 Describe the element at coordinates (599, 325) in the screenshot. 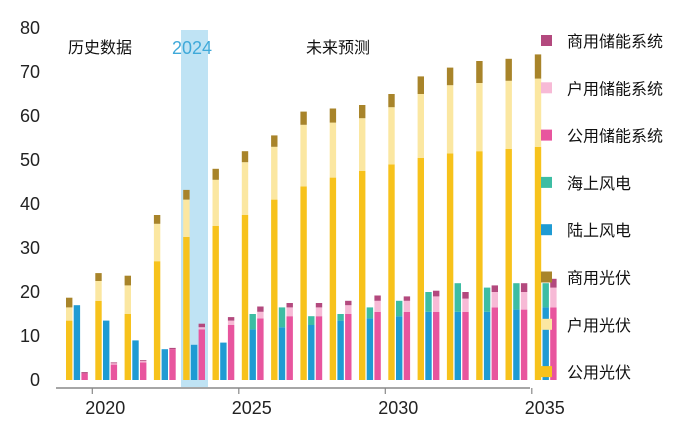

I see `legend-label: 户用光伏` at that location.